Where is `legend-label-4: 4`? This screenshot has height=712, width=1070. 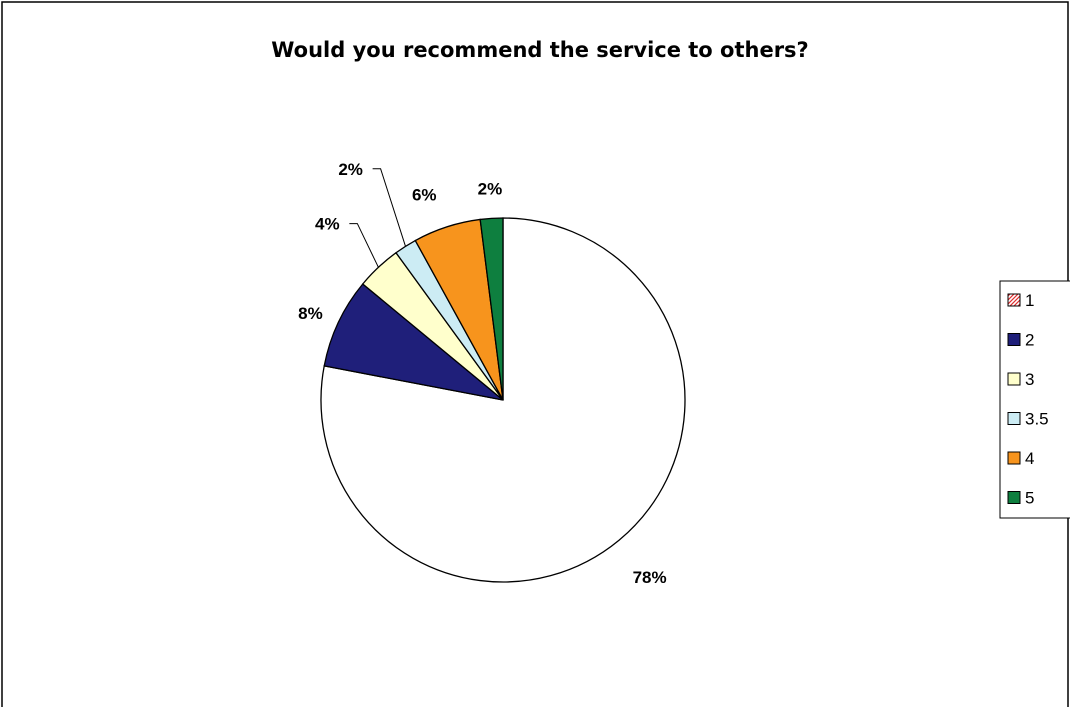
legend-label-4: 4 is located at coordinates (1029, 458).